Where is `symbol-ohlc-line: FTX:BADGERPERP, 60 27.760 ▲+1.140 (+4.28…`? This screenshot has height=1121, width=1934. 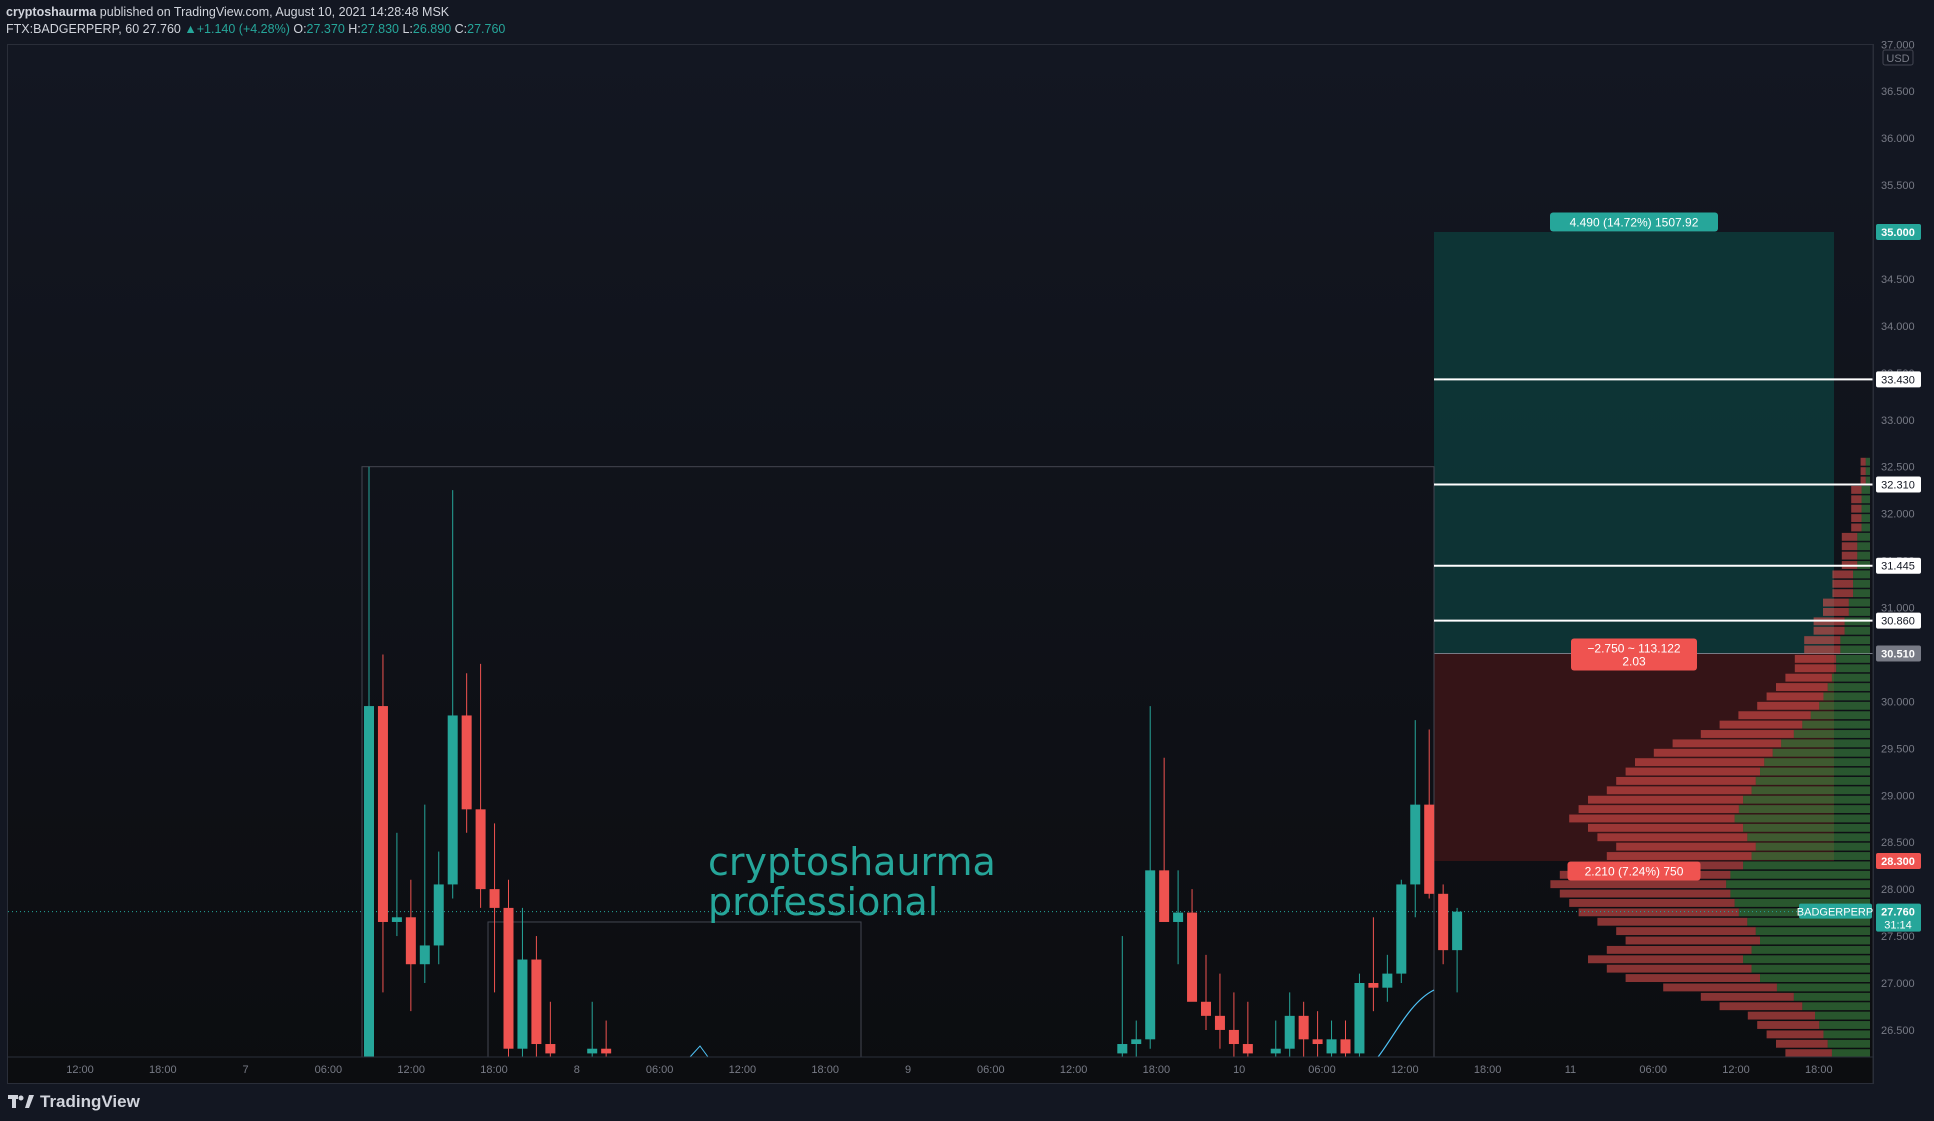 symbol-ohlc-line: FTX:BADGERPERP, 60 27.760 ▲+1.140 (+4.28… is located at coordinates (255, 29).